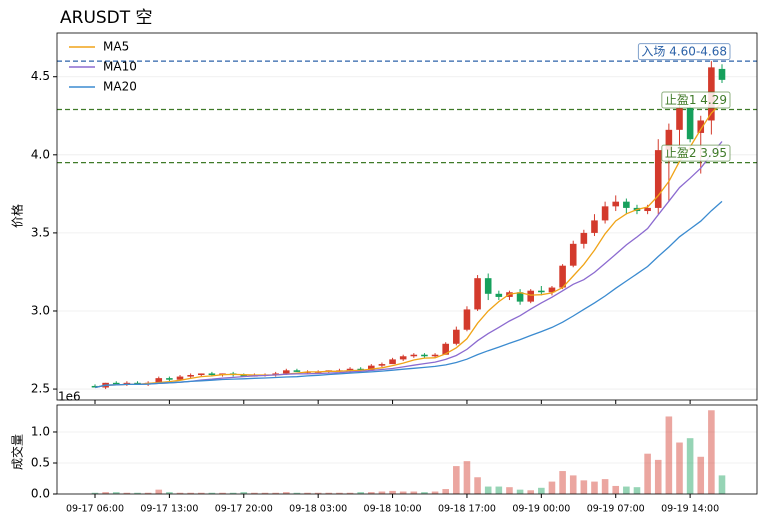  I want to click on level-label-text: 止盈2 3.95, so click(696, 153).